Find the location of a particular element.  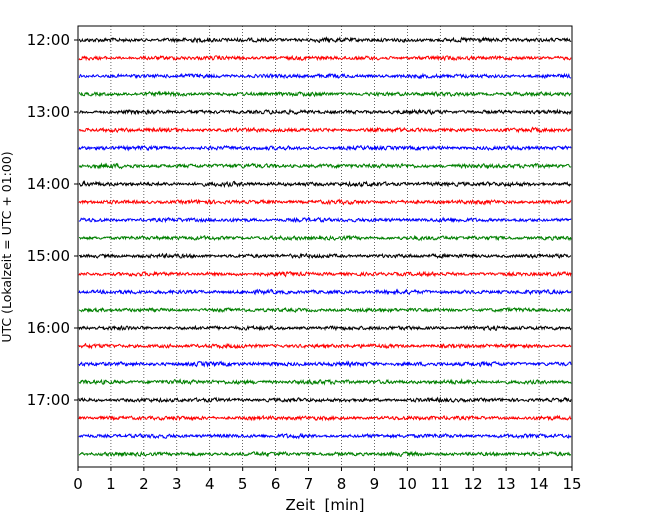

y-axis-label: UTC (Lokalzeit = UTC + 01:00) is located at coordinates (7, 246).